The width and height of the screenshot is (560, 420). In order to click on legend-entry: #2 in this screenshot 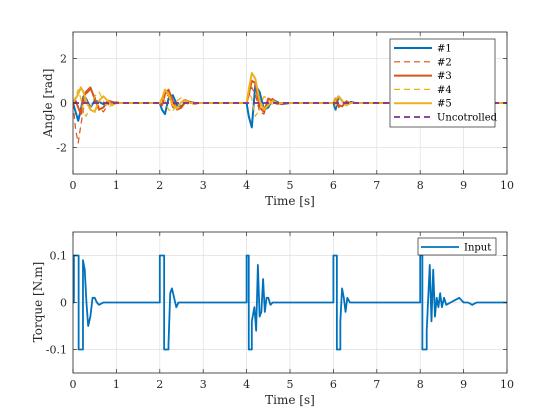, I will do `click(444, 62)`.